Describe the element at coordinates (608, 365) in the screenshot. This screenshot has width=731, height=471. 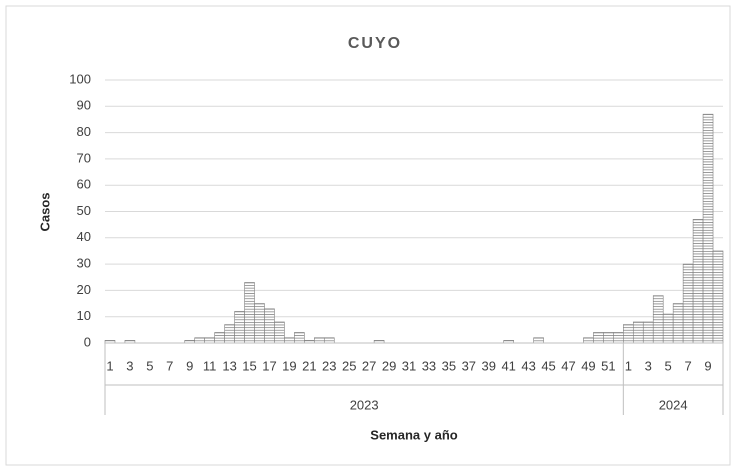
I see `x-tick-label: 51` at that location.